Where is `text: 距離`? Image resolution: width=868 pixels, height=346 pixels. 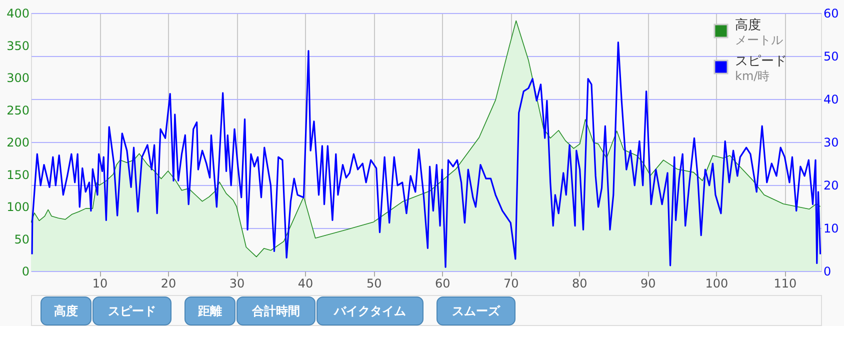 text: 距離 is located at coordinates (209, 311).